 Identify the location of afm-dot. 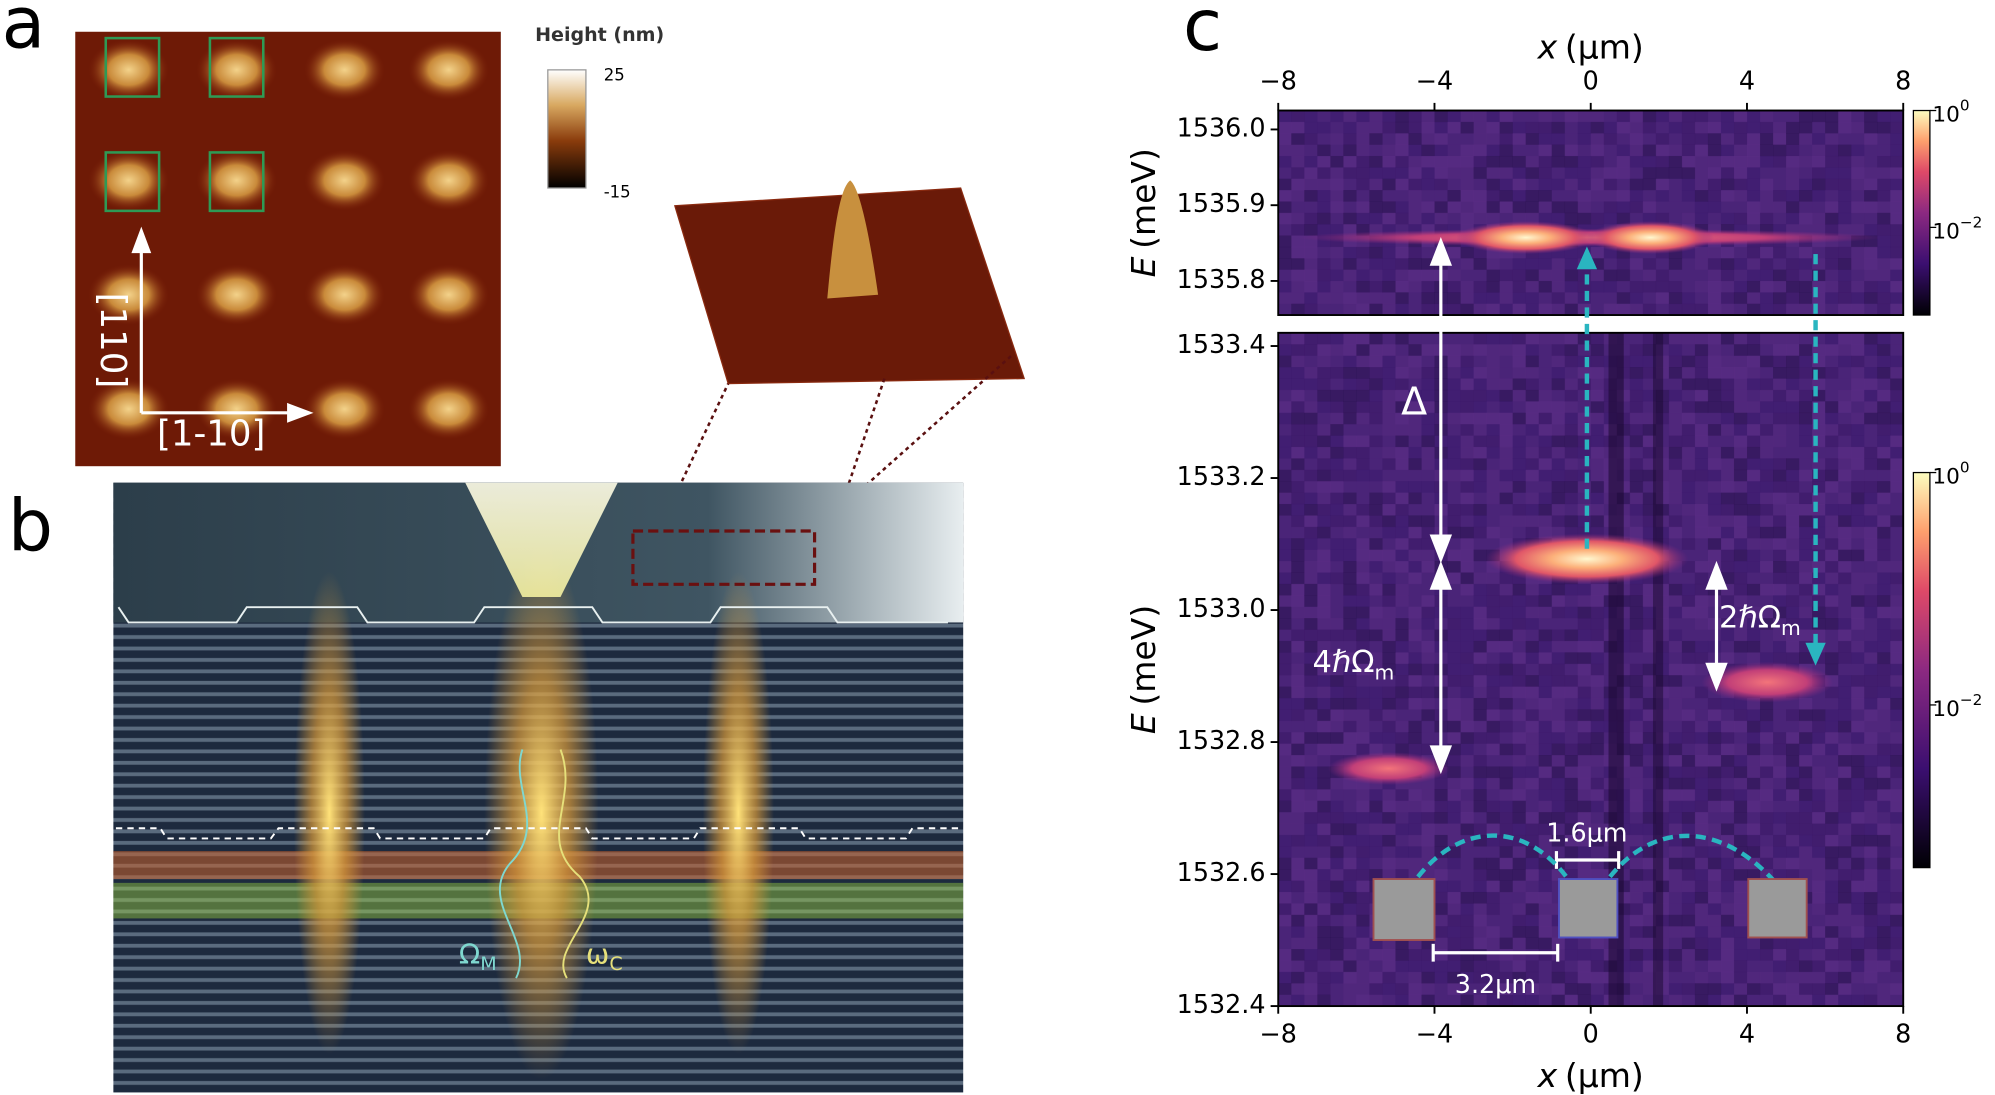
(128, 180).